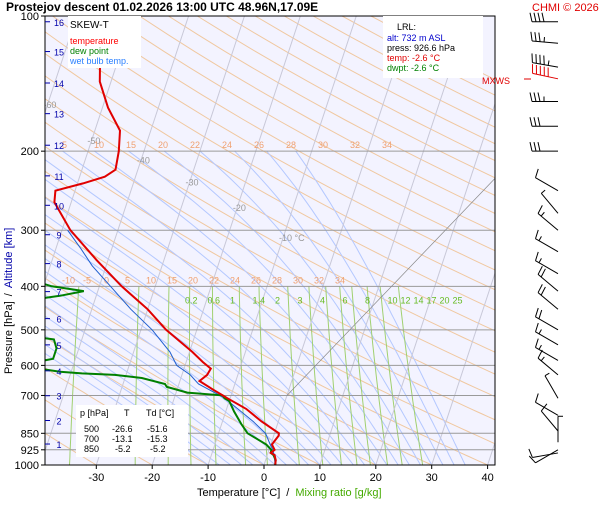  Describe the element at coordinates (345, 300) in the screenshot. I see `mixing-ratio-label: 6` at that location.